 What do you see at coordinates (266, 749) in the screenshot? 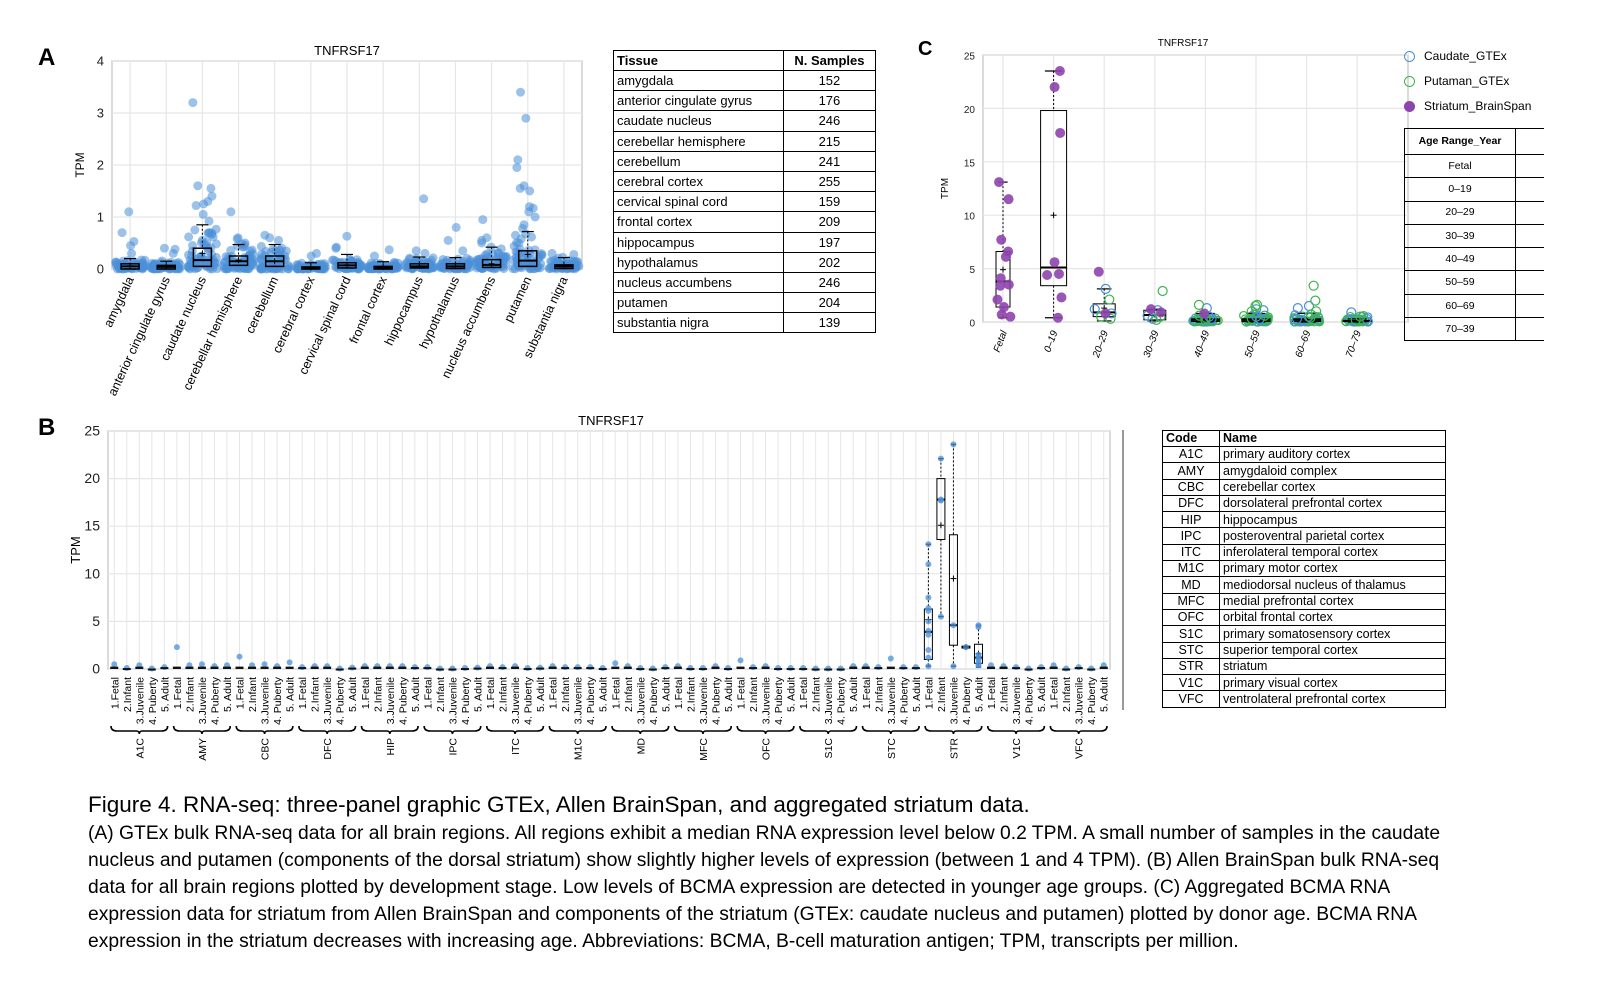
I see `group-label: CBC` at bounding box center [266, 749].